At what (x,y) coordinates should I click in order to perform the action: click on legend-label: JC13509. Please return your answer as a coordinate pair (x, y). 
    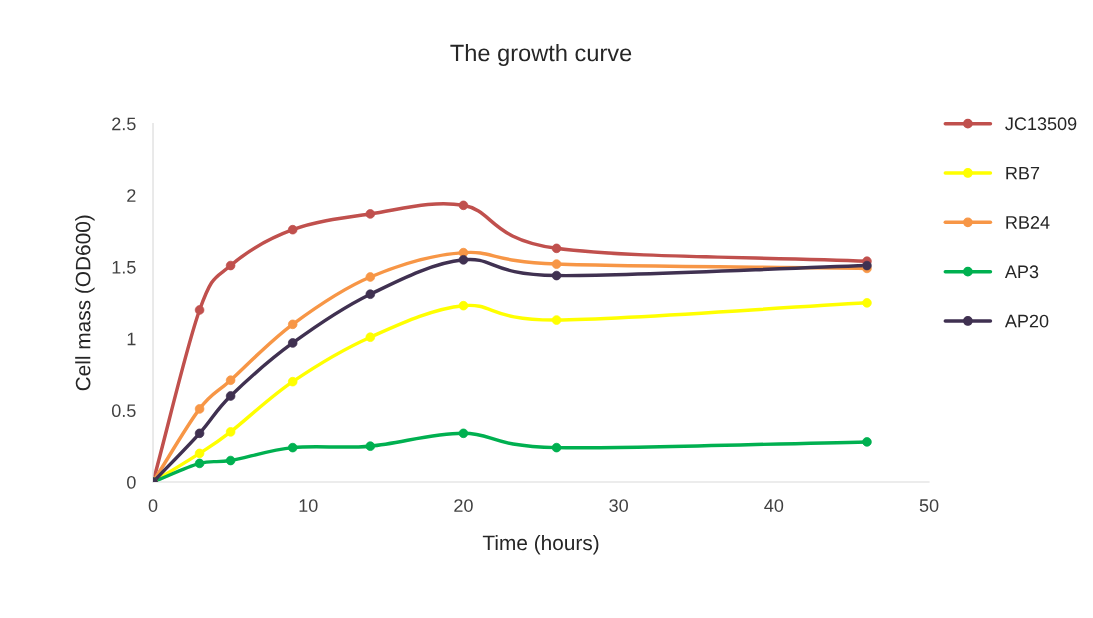
    Looking at the image, I should click on (1041, 124).